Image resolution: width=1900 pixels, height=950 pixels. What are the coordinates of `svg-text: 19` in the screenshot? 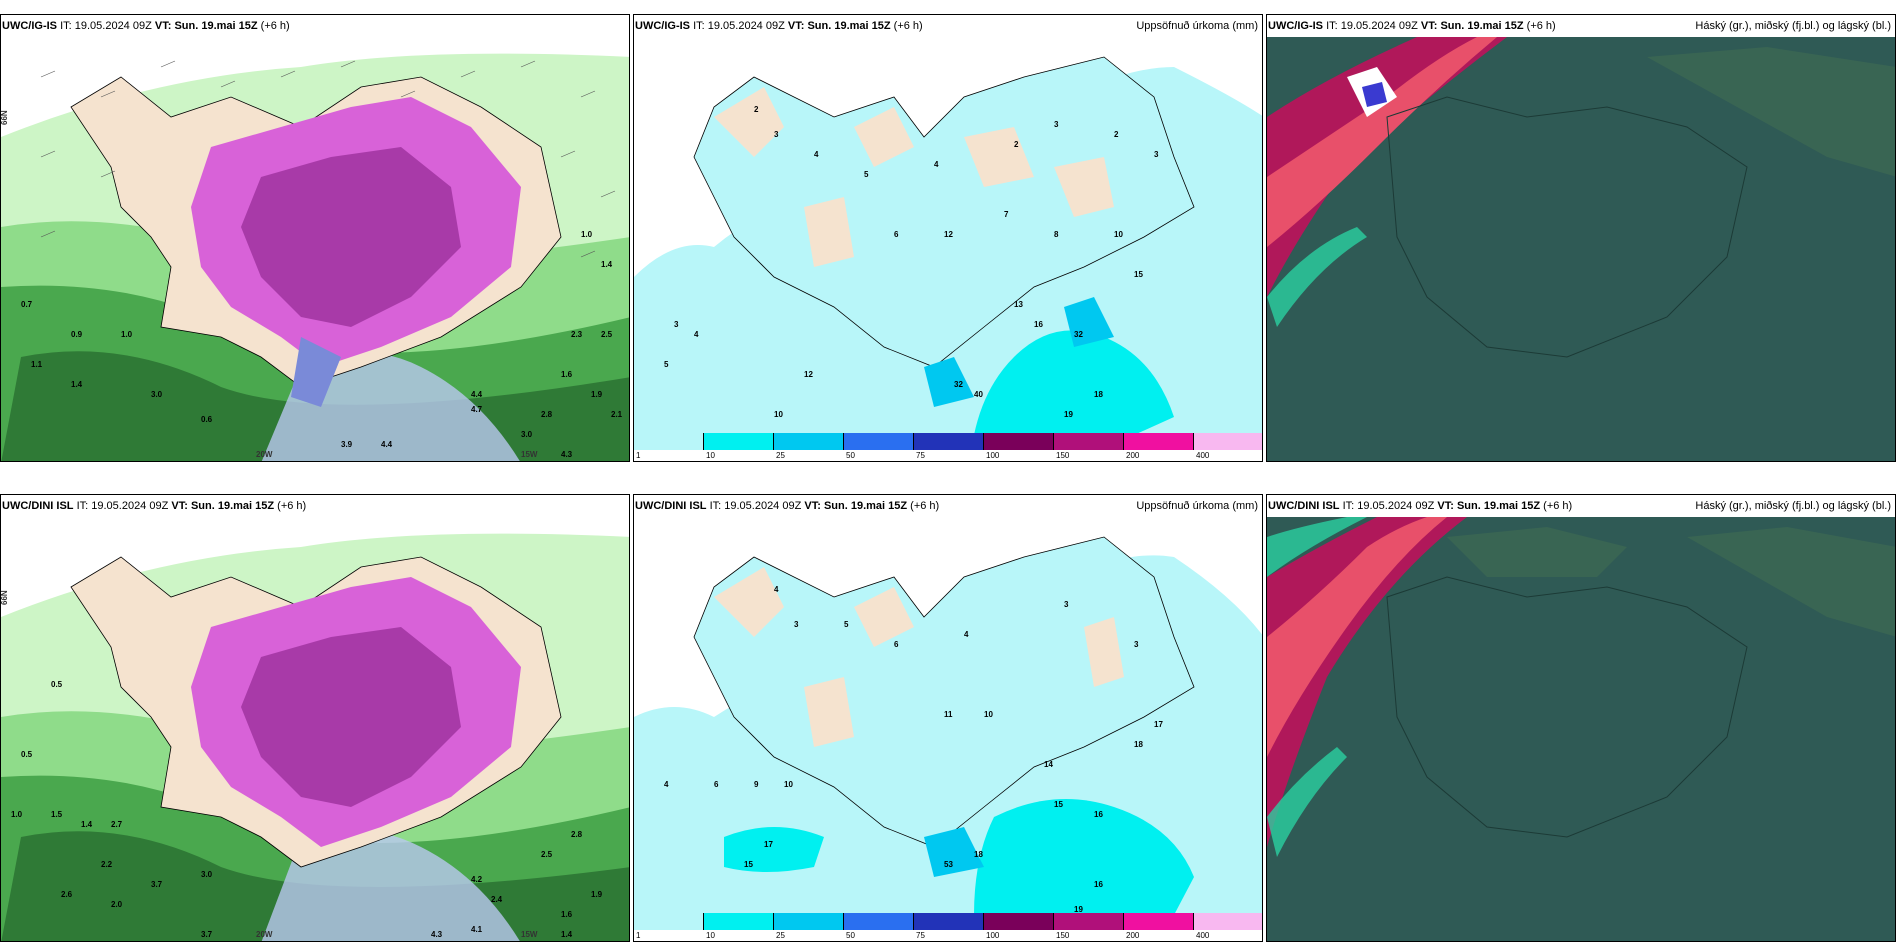 It's located at (1068, 414).